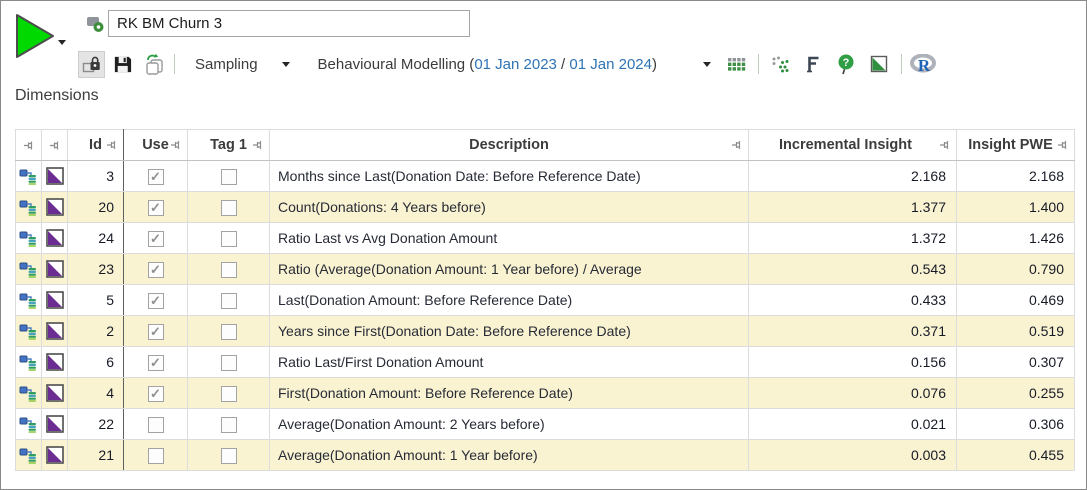  What do you see at coordinates (95, 176) in the screenshot?
I see `id-cell: 3` at bounding box center [95, 176].